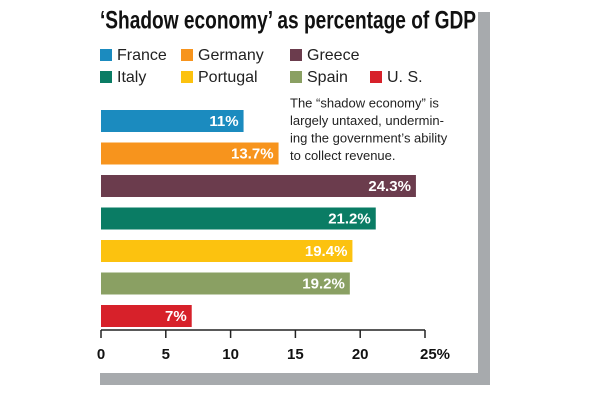  I want to click on frame-shadow-bottom, so click(295, 379).